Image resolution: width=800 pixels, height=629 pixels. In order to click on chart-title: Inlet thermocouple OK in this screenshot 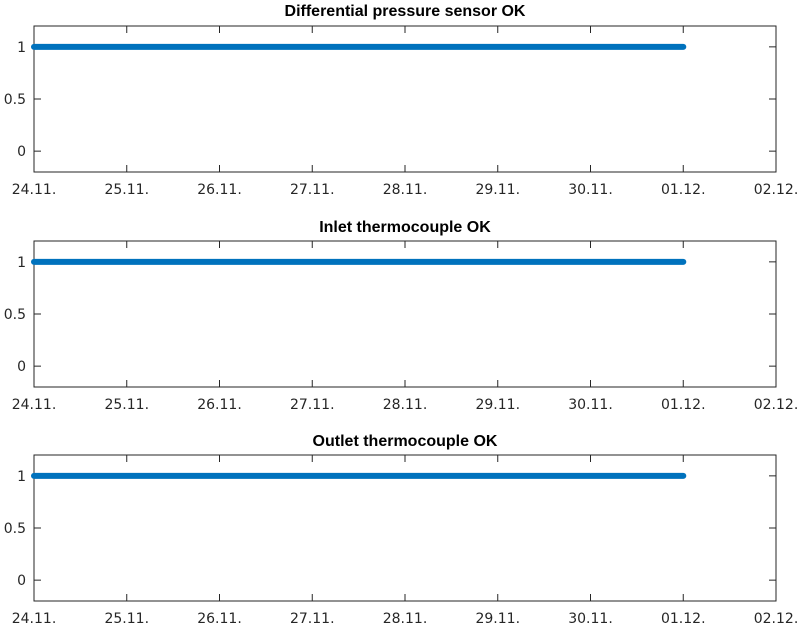, I will do `click(405, 227)`.